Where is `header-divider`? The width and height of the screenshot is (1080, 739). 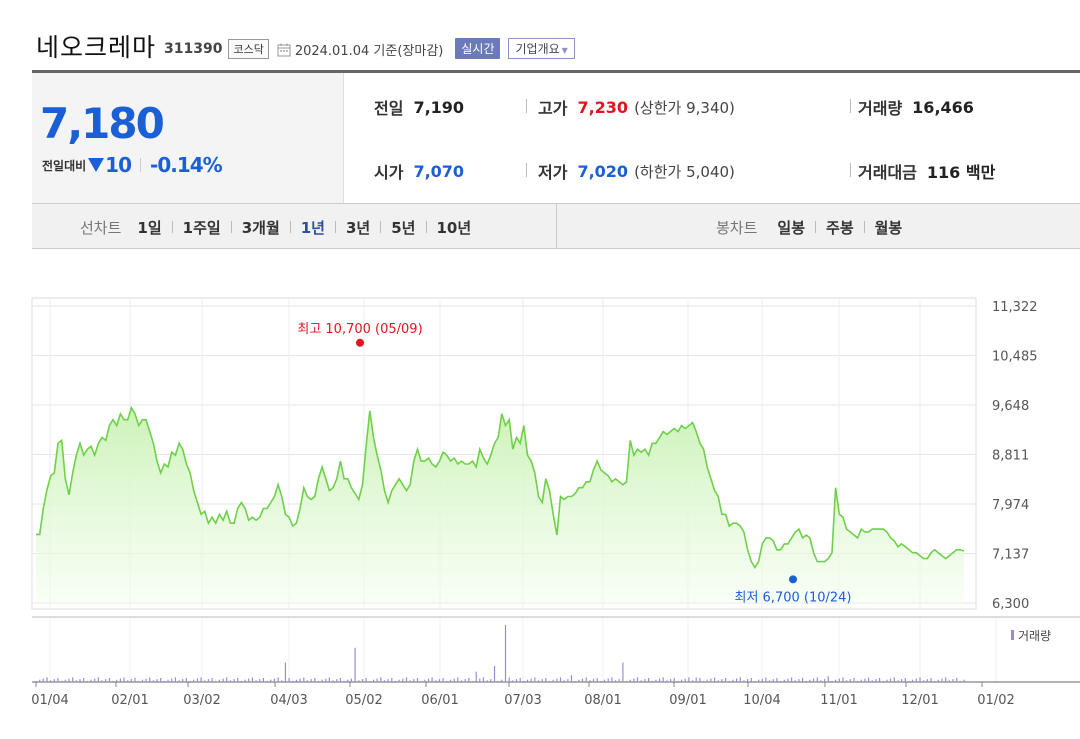
header-divider is located at coordinates (556, 71).